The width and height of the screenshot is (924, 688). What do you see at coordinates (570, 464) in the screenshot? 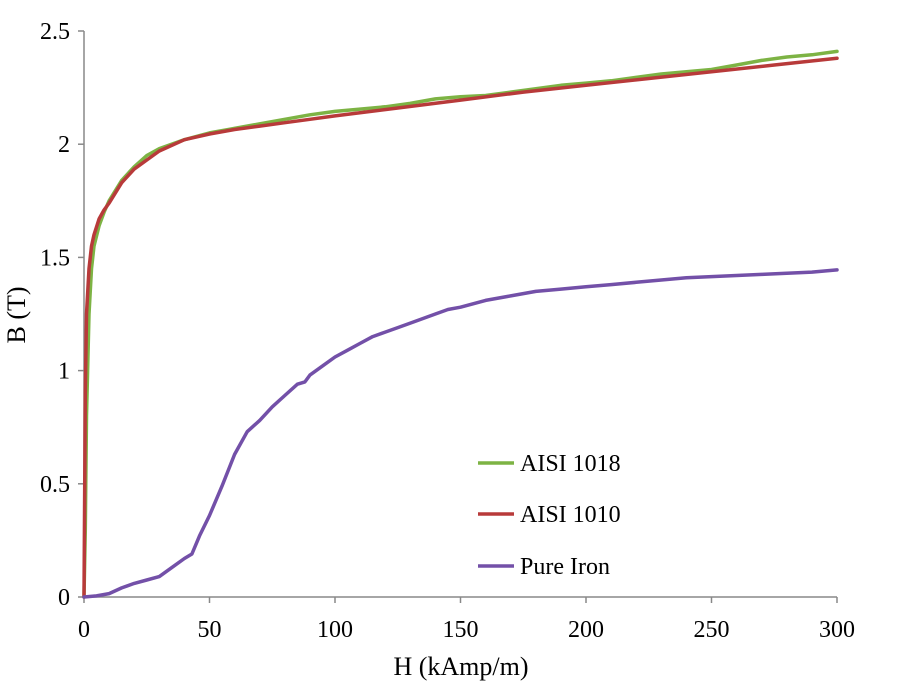
I see `legend-label-aisi-1018: AISI 1018` at bounding box center [570, 464].